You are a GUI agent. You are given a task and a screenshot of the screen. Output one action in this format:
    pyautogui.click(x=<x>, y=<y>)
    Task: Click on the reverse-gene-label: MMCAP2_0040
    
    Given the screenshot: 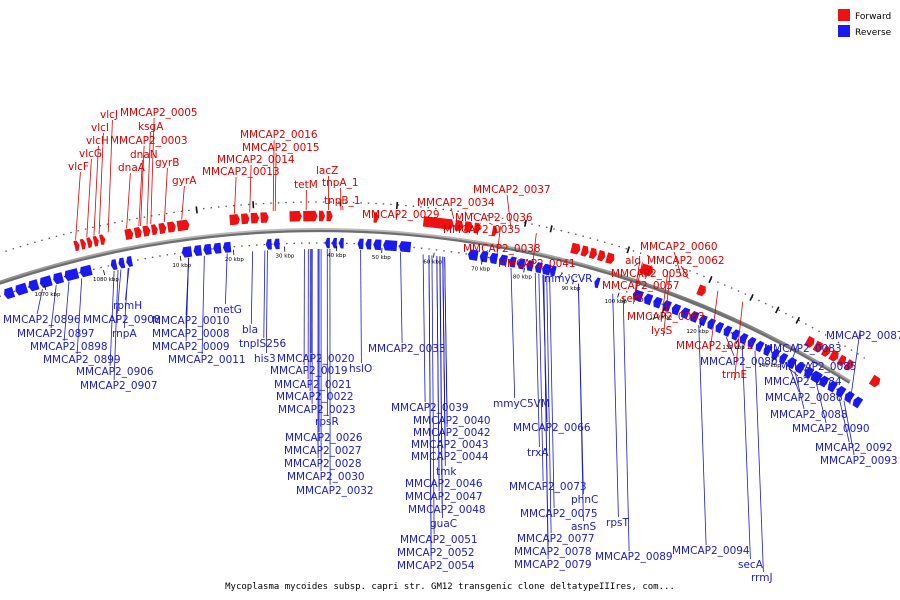 What is the action you would take?
    pyautogui.click(x=452, y=421)
    